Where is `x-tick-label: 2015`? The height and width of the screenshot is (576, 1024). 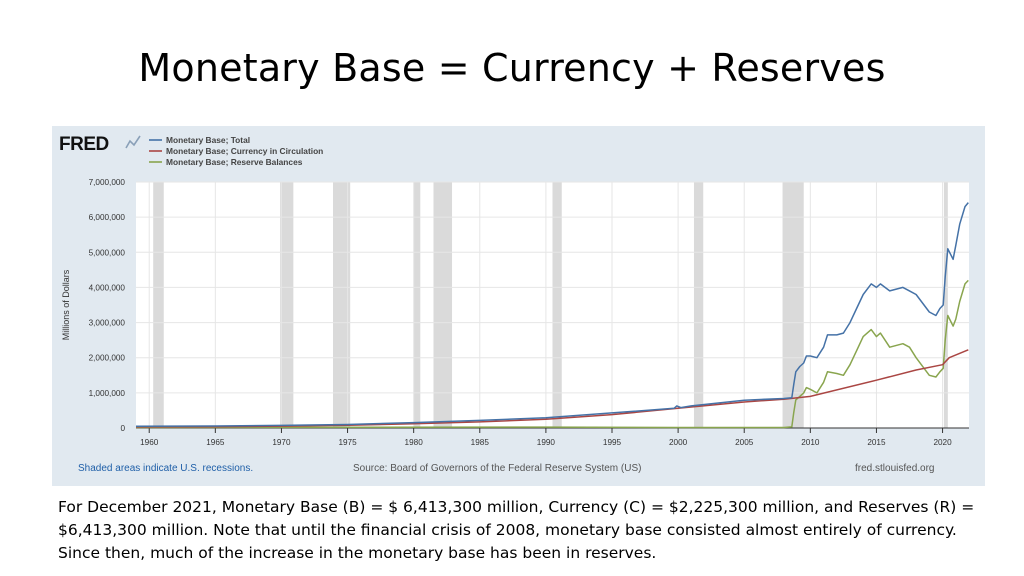
x-tick-label: 2015 is located at coordinates (876, 442).